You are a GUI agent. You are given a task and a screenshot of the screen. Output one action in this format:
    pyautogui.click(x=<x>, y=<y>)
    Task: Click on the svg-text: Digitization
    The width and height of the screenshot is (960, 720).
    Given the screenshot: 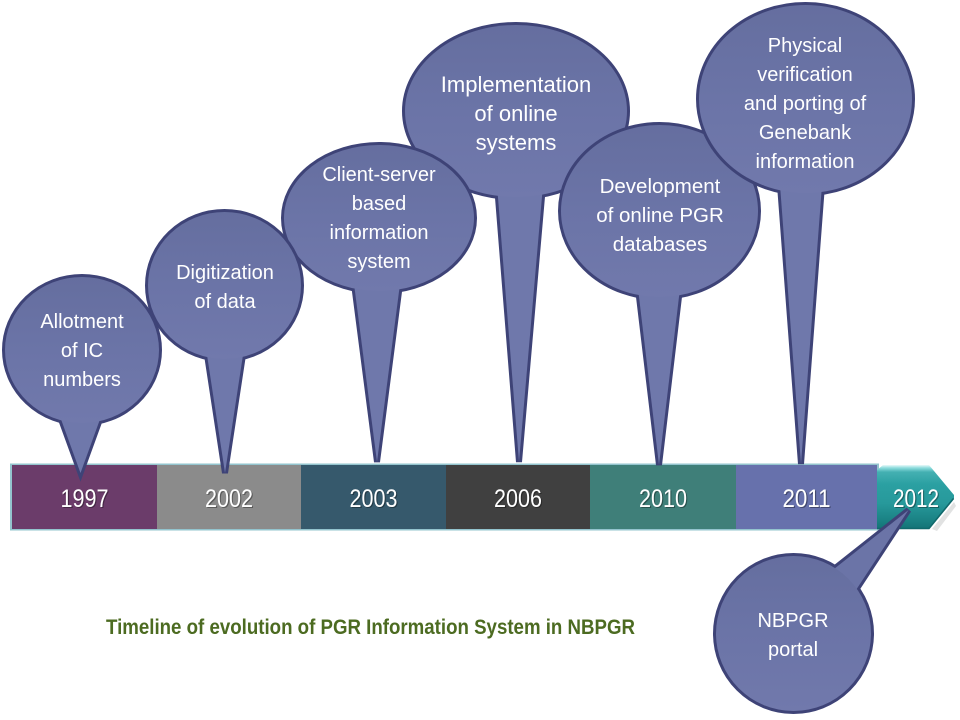 What is the action you would take?
    pyautogui.click(x=225, y=273)
    